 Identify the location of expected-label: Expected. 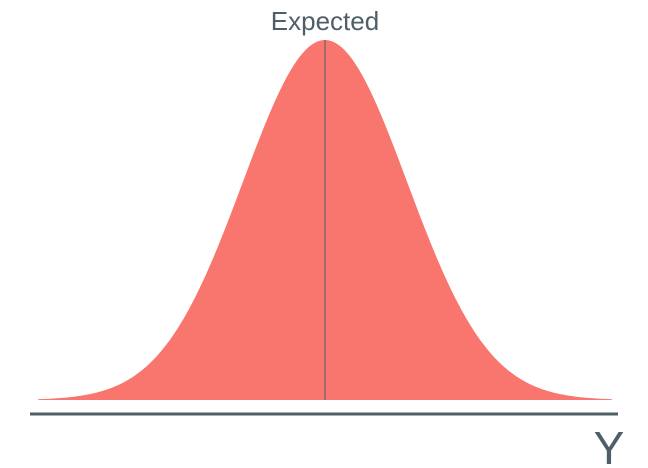
(325, 21).